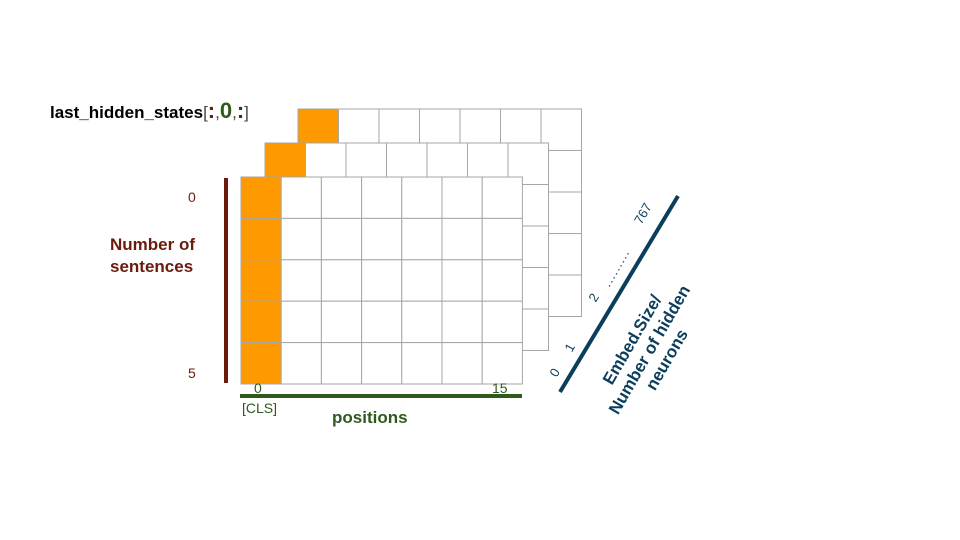  What do you see at coordinates (246, 112) in the screenshot?
I see `close-bracket: ]` at bounding box center [246, 112].